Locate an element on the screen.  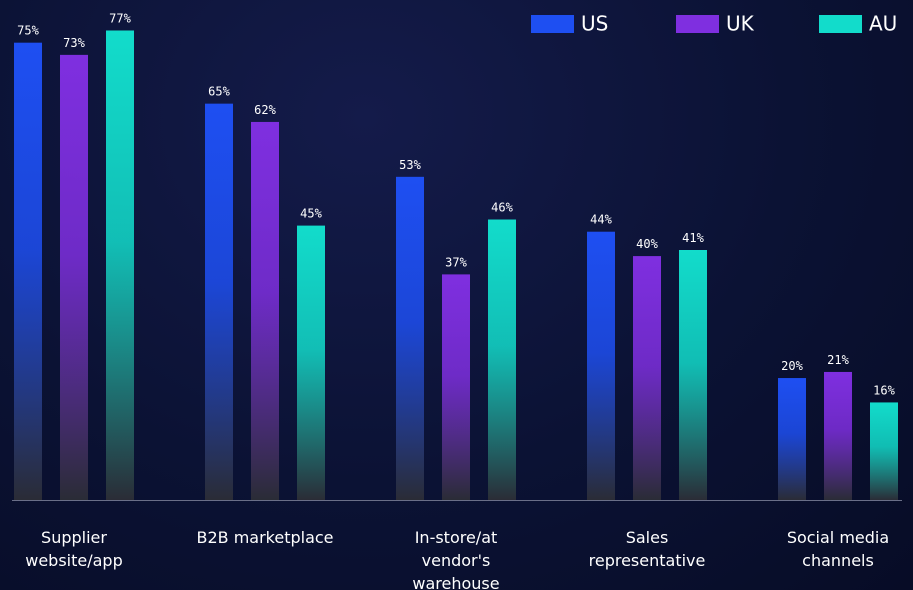
value-label: 75% is located at coordinates (28, 31).